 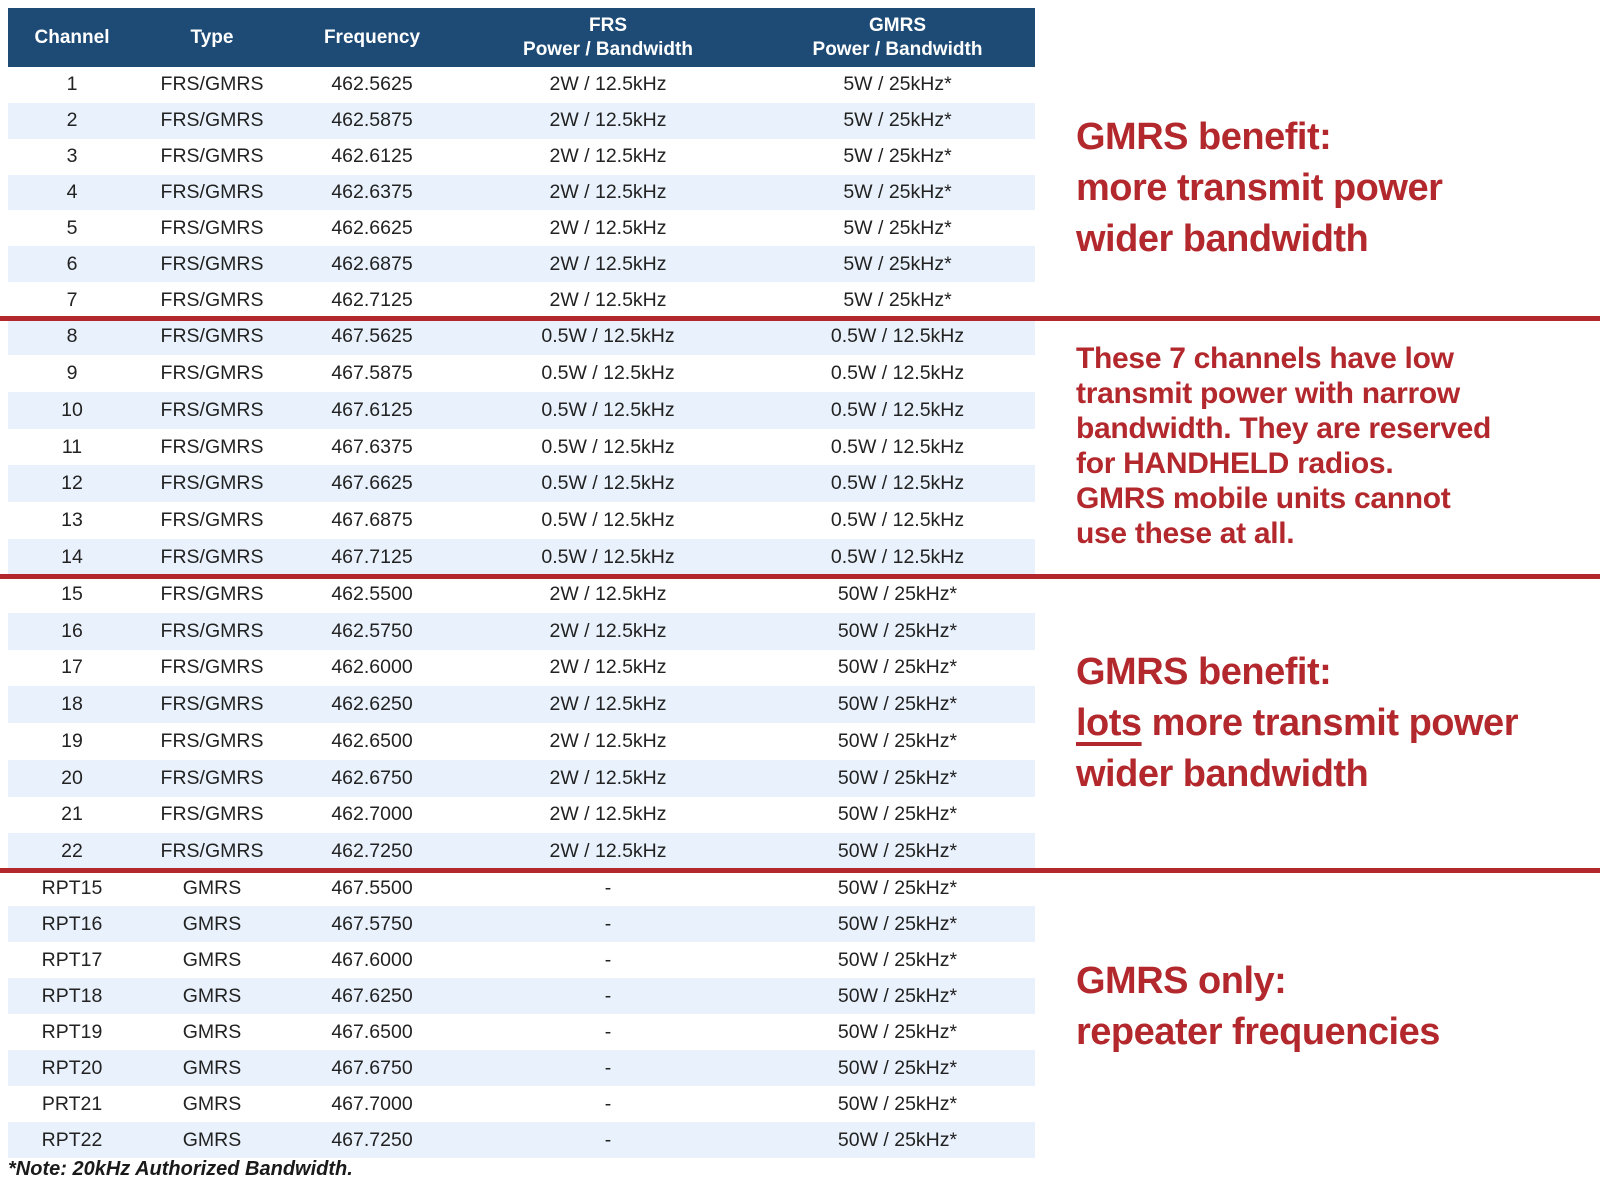 What do you see at coordinates (521, 85) in the screenshot?
I see `table-row: 1 FRS/GMRS 462.5625 2W / 12.5kHz 5W / 25kHz*` at bounding box center [521, 85].